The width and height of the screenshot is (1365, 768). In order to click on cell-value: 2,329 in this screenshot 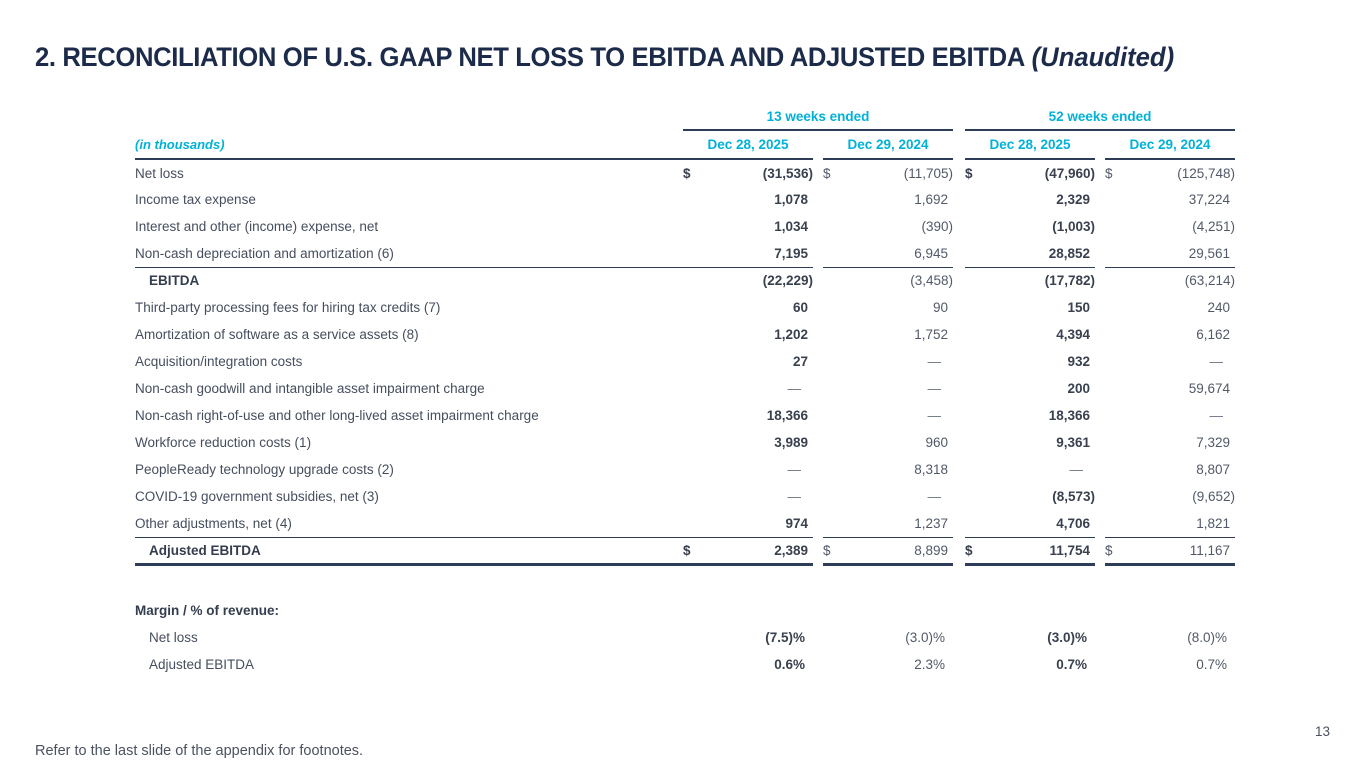, I will do `click(1073, 199)`.